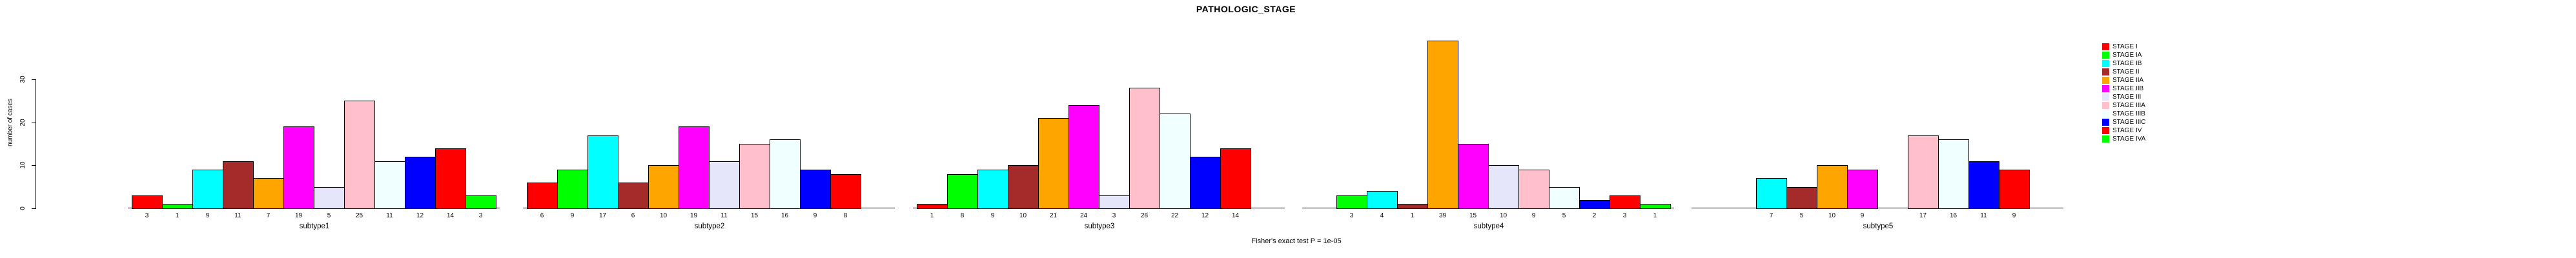 The height and width of the screenshot is (258, 2576). Describe the element at coordinates (1954, 174) in the screenshot. I see `bar-stage-iiib-subtype5` at that location.